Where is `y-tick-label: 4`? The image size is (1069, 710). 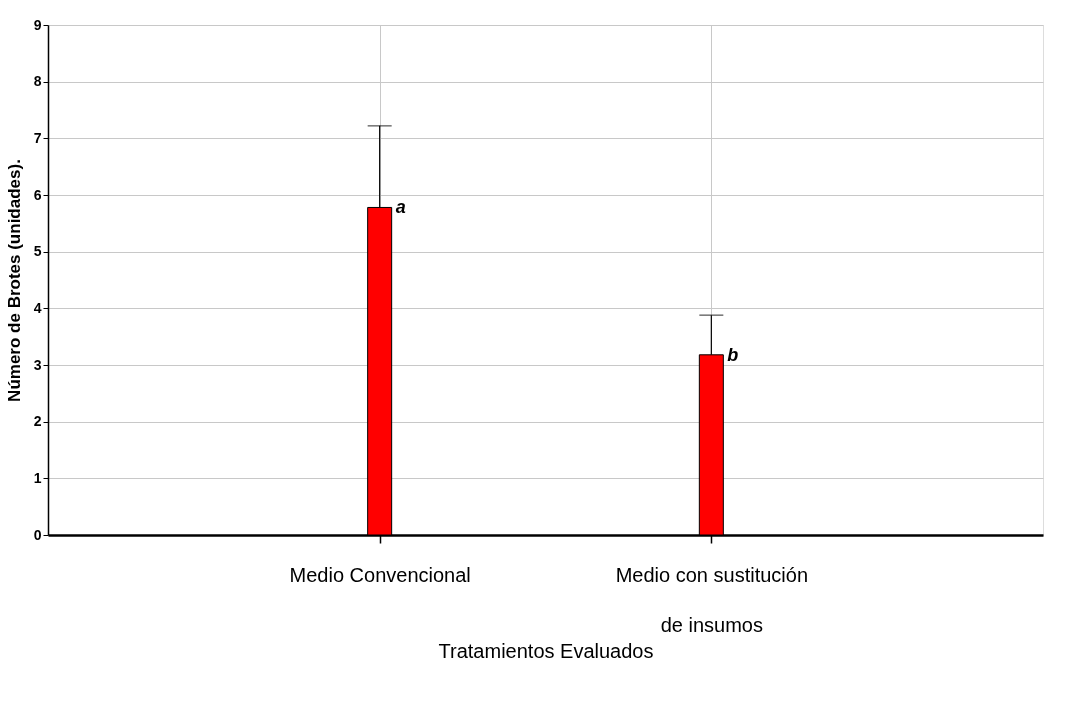
y-tick-label: 4 is located at coordinates (37, 307).